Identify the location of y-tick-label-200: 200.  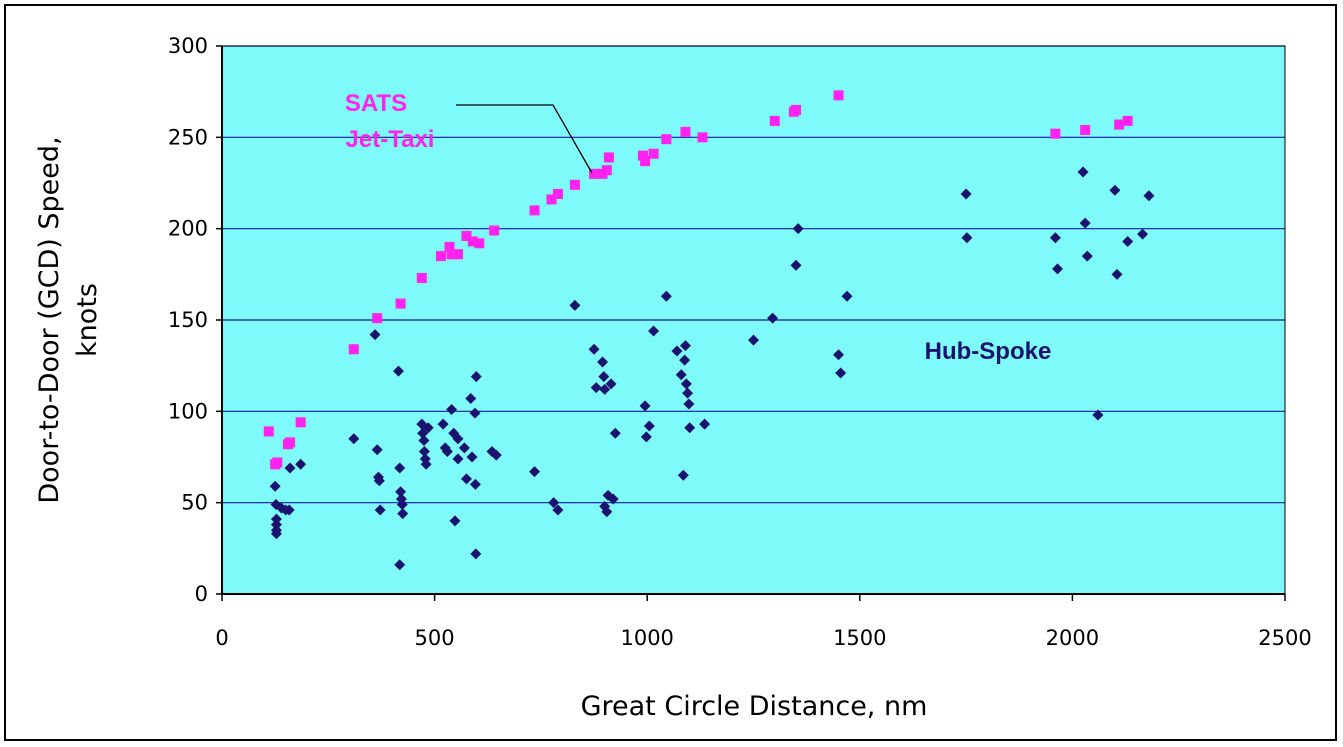
(188, 229).